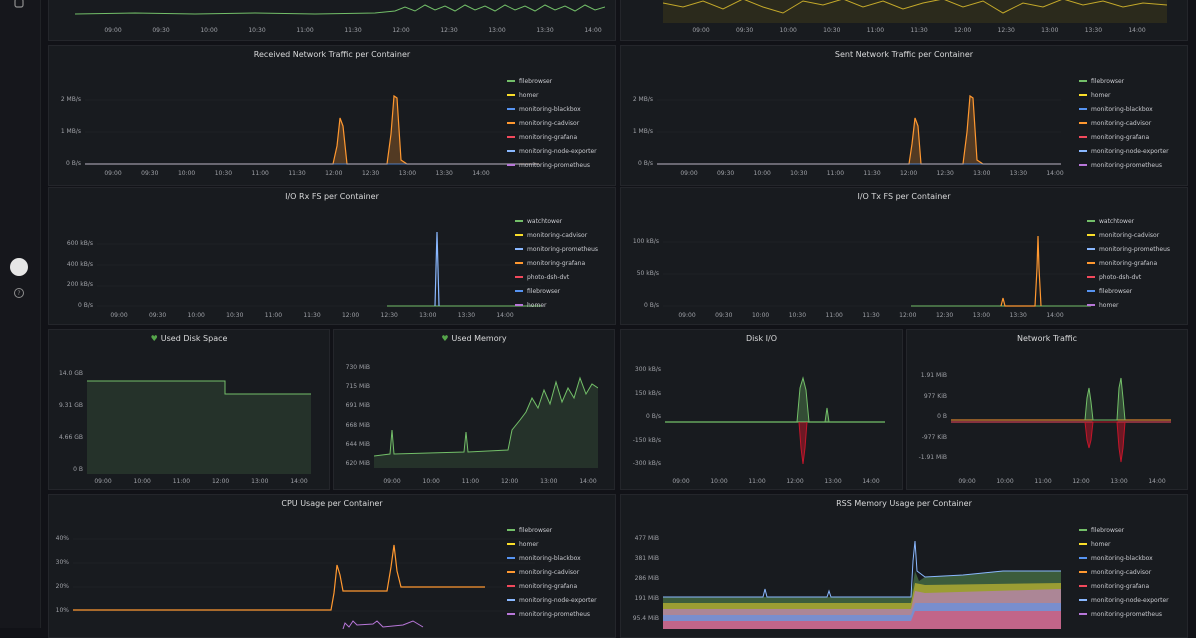 This screenshot has height=638, width=1196. Describe the element at coordinates (19, 6) in the screenshot. I see `dashboard-icon` at that location.